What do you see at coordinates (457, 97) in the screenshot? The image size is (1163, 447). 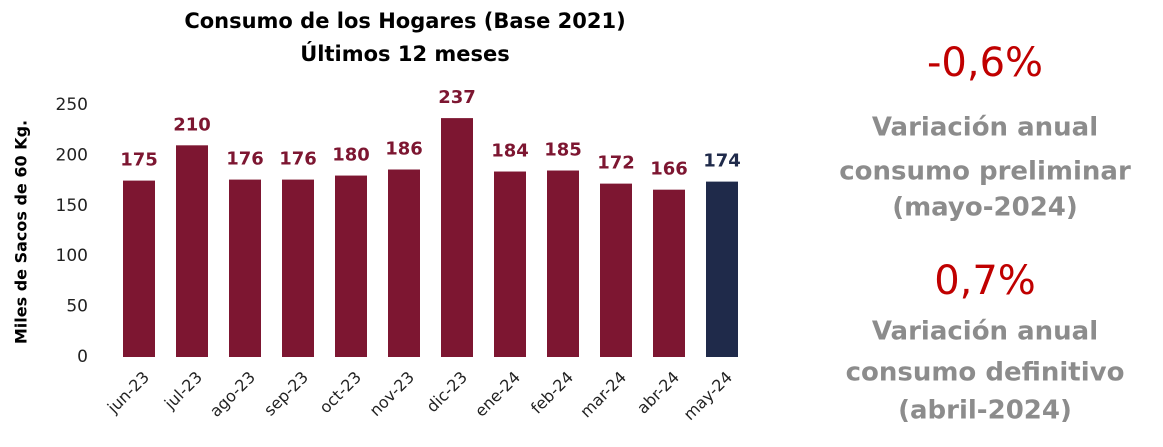 I see `data-label: 237` at bounding box center [457, 97].